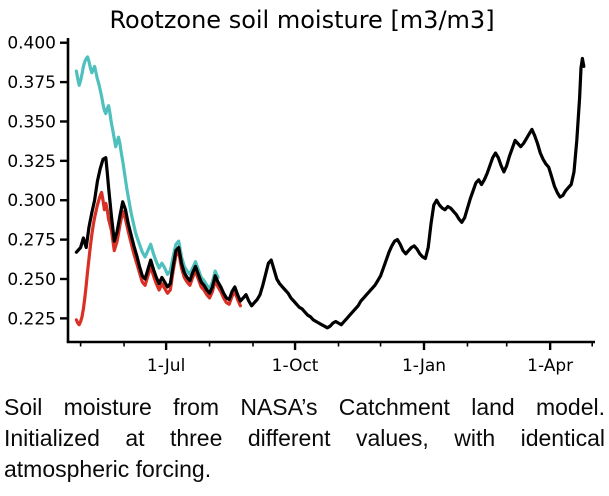 Image resolution: width=609 pixels, height=496 pixels. Describe the element at coordinates (31, 44) in the screenshot. I see `y-tick-label: 0.400` at that location.